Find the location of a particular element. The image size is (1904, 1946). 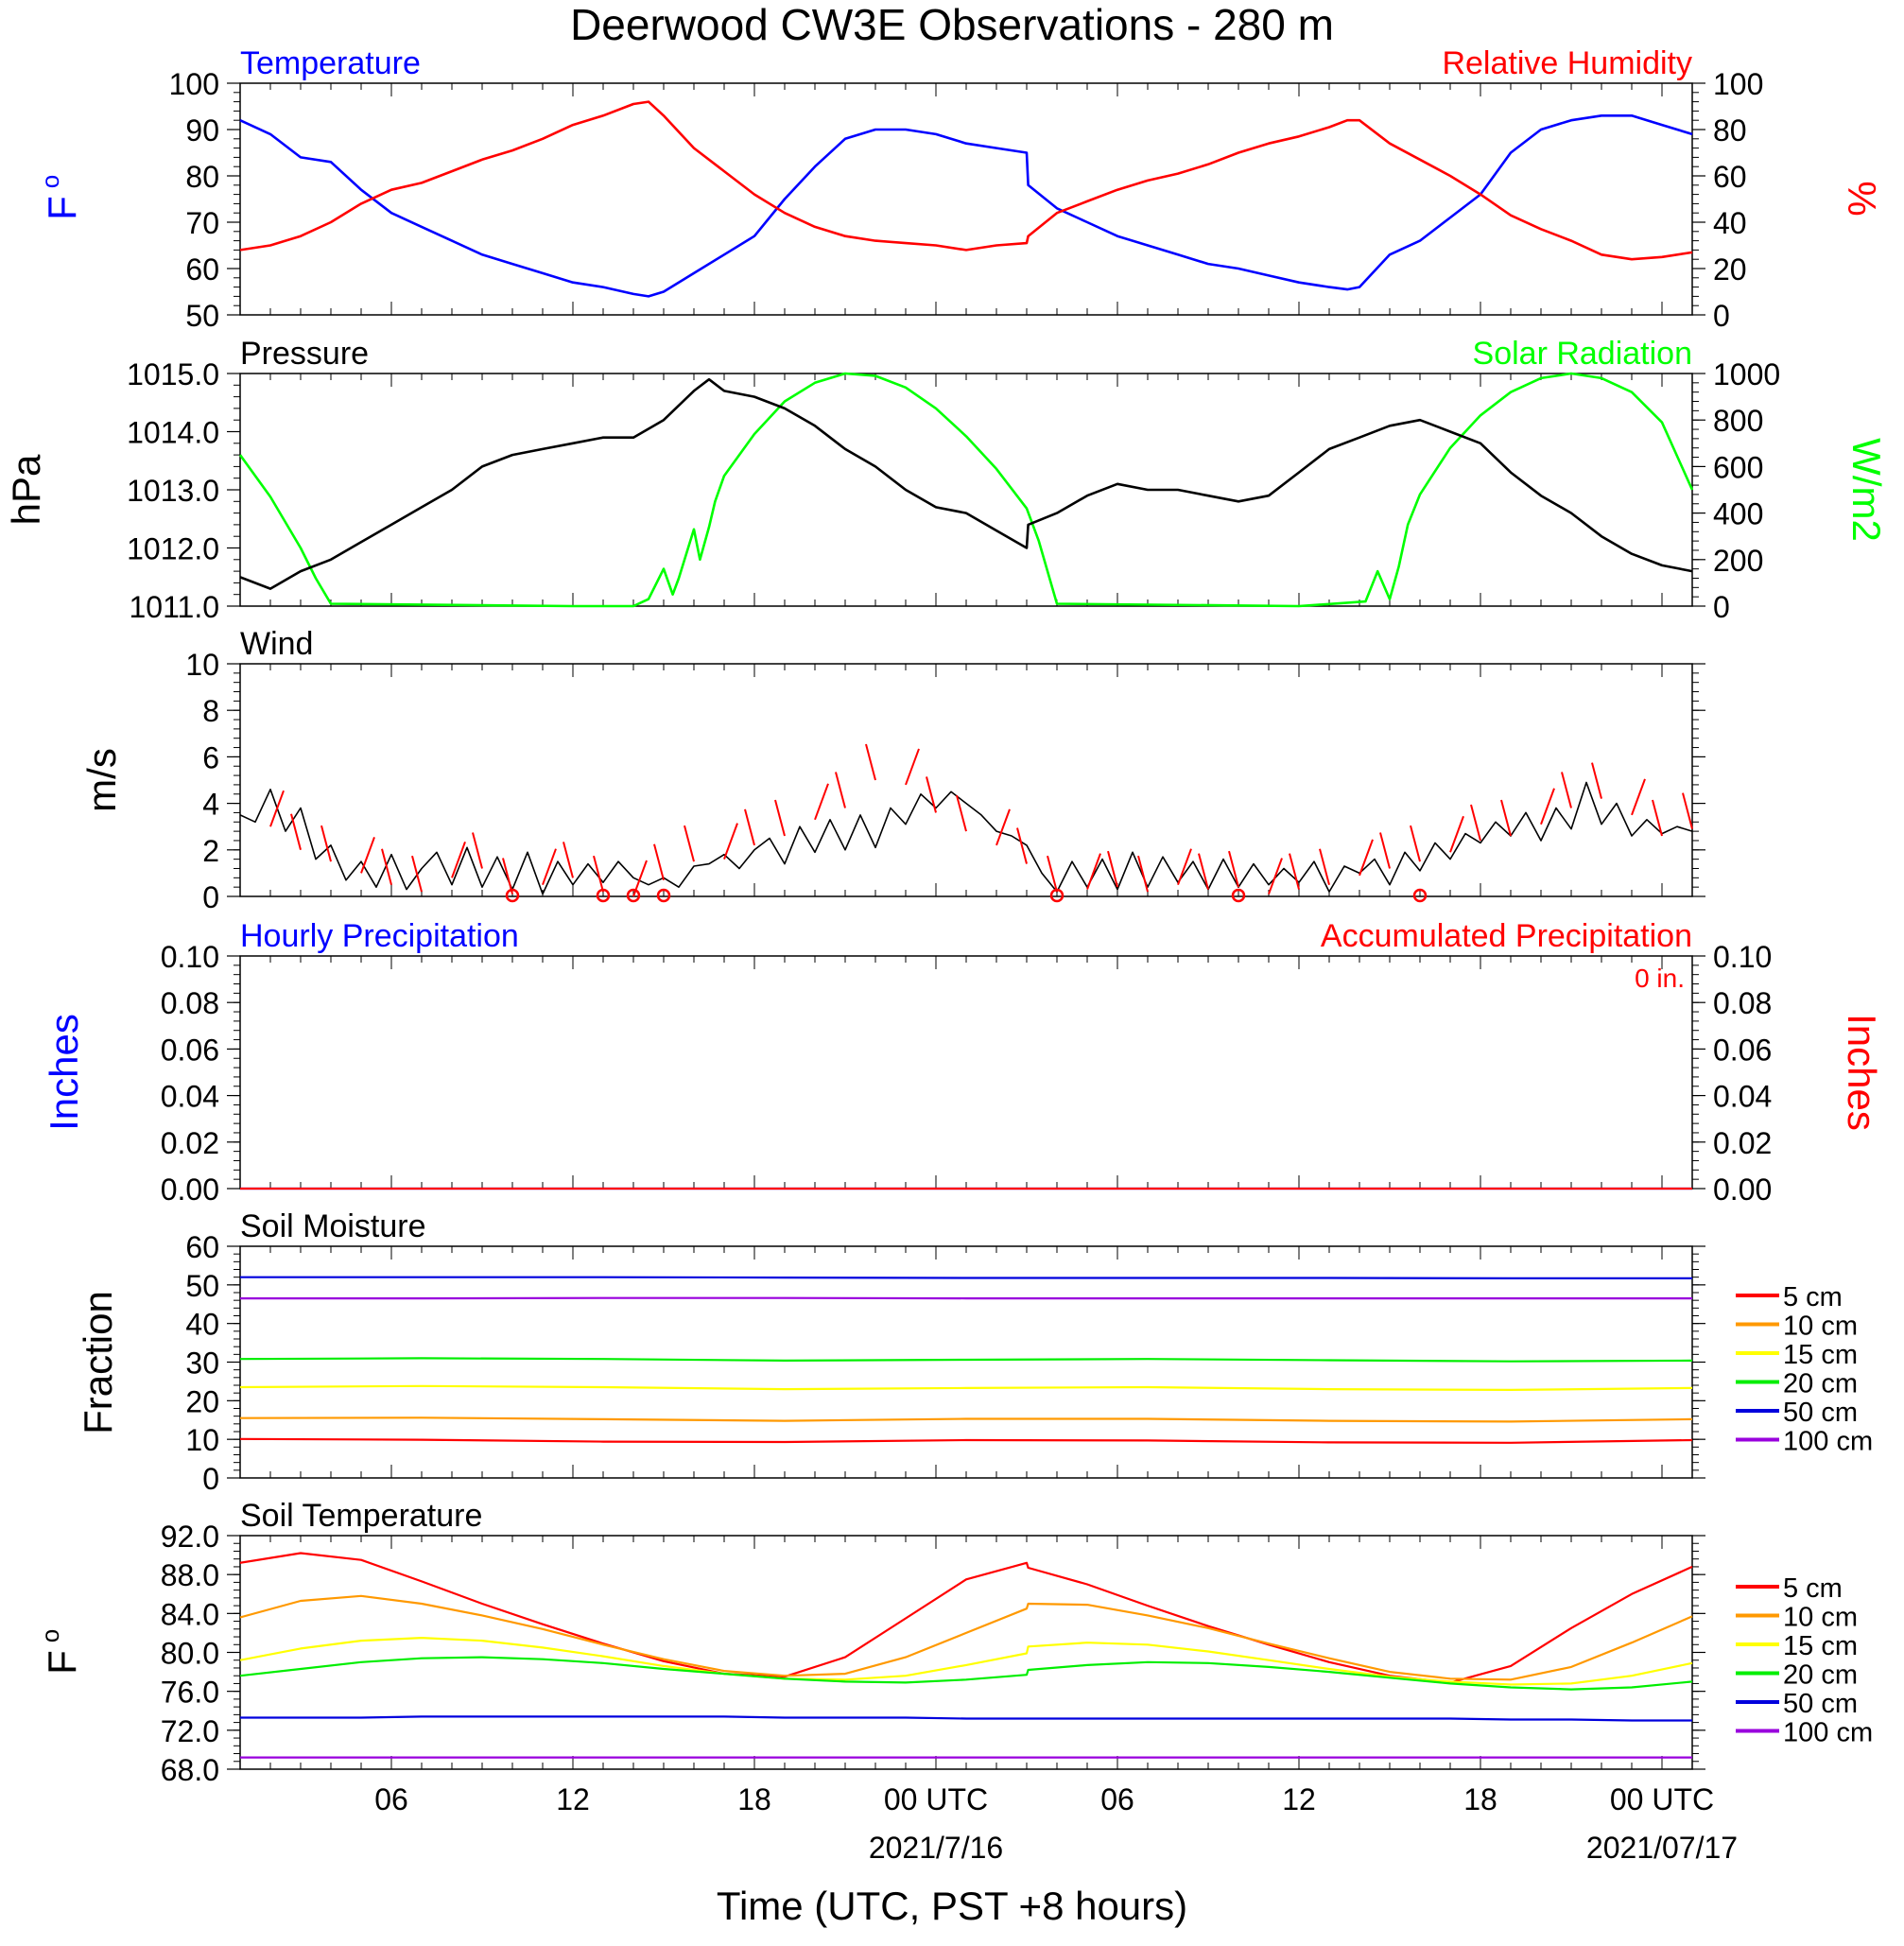

y-tick-label-left: 30 is located at coordinates (202, 1364).